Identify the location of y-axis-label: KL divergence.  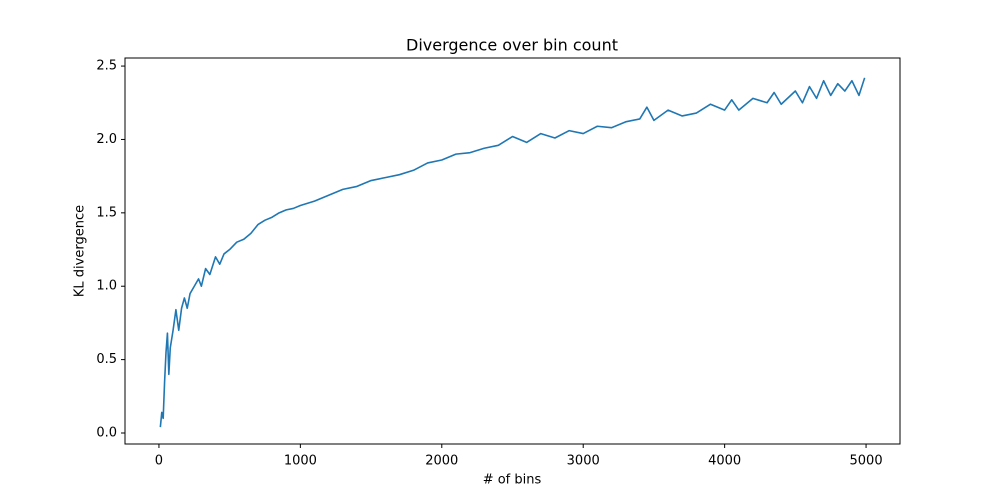
(80, 251).